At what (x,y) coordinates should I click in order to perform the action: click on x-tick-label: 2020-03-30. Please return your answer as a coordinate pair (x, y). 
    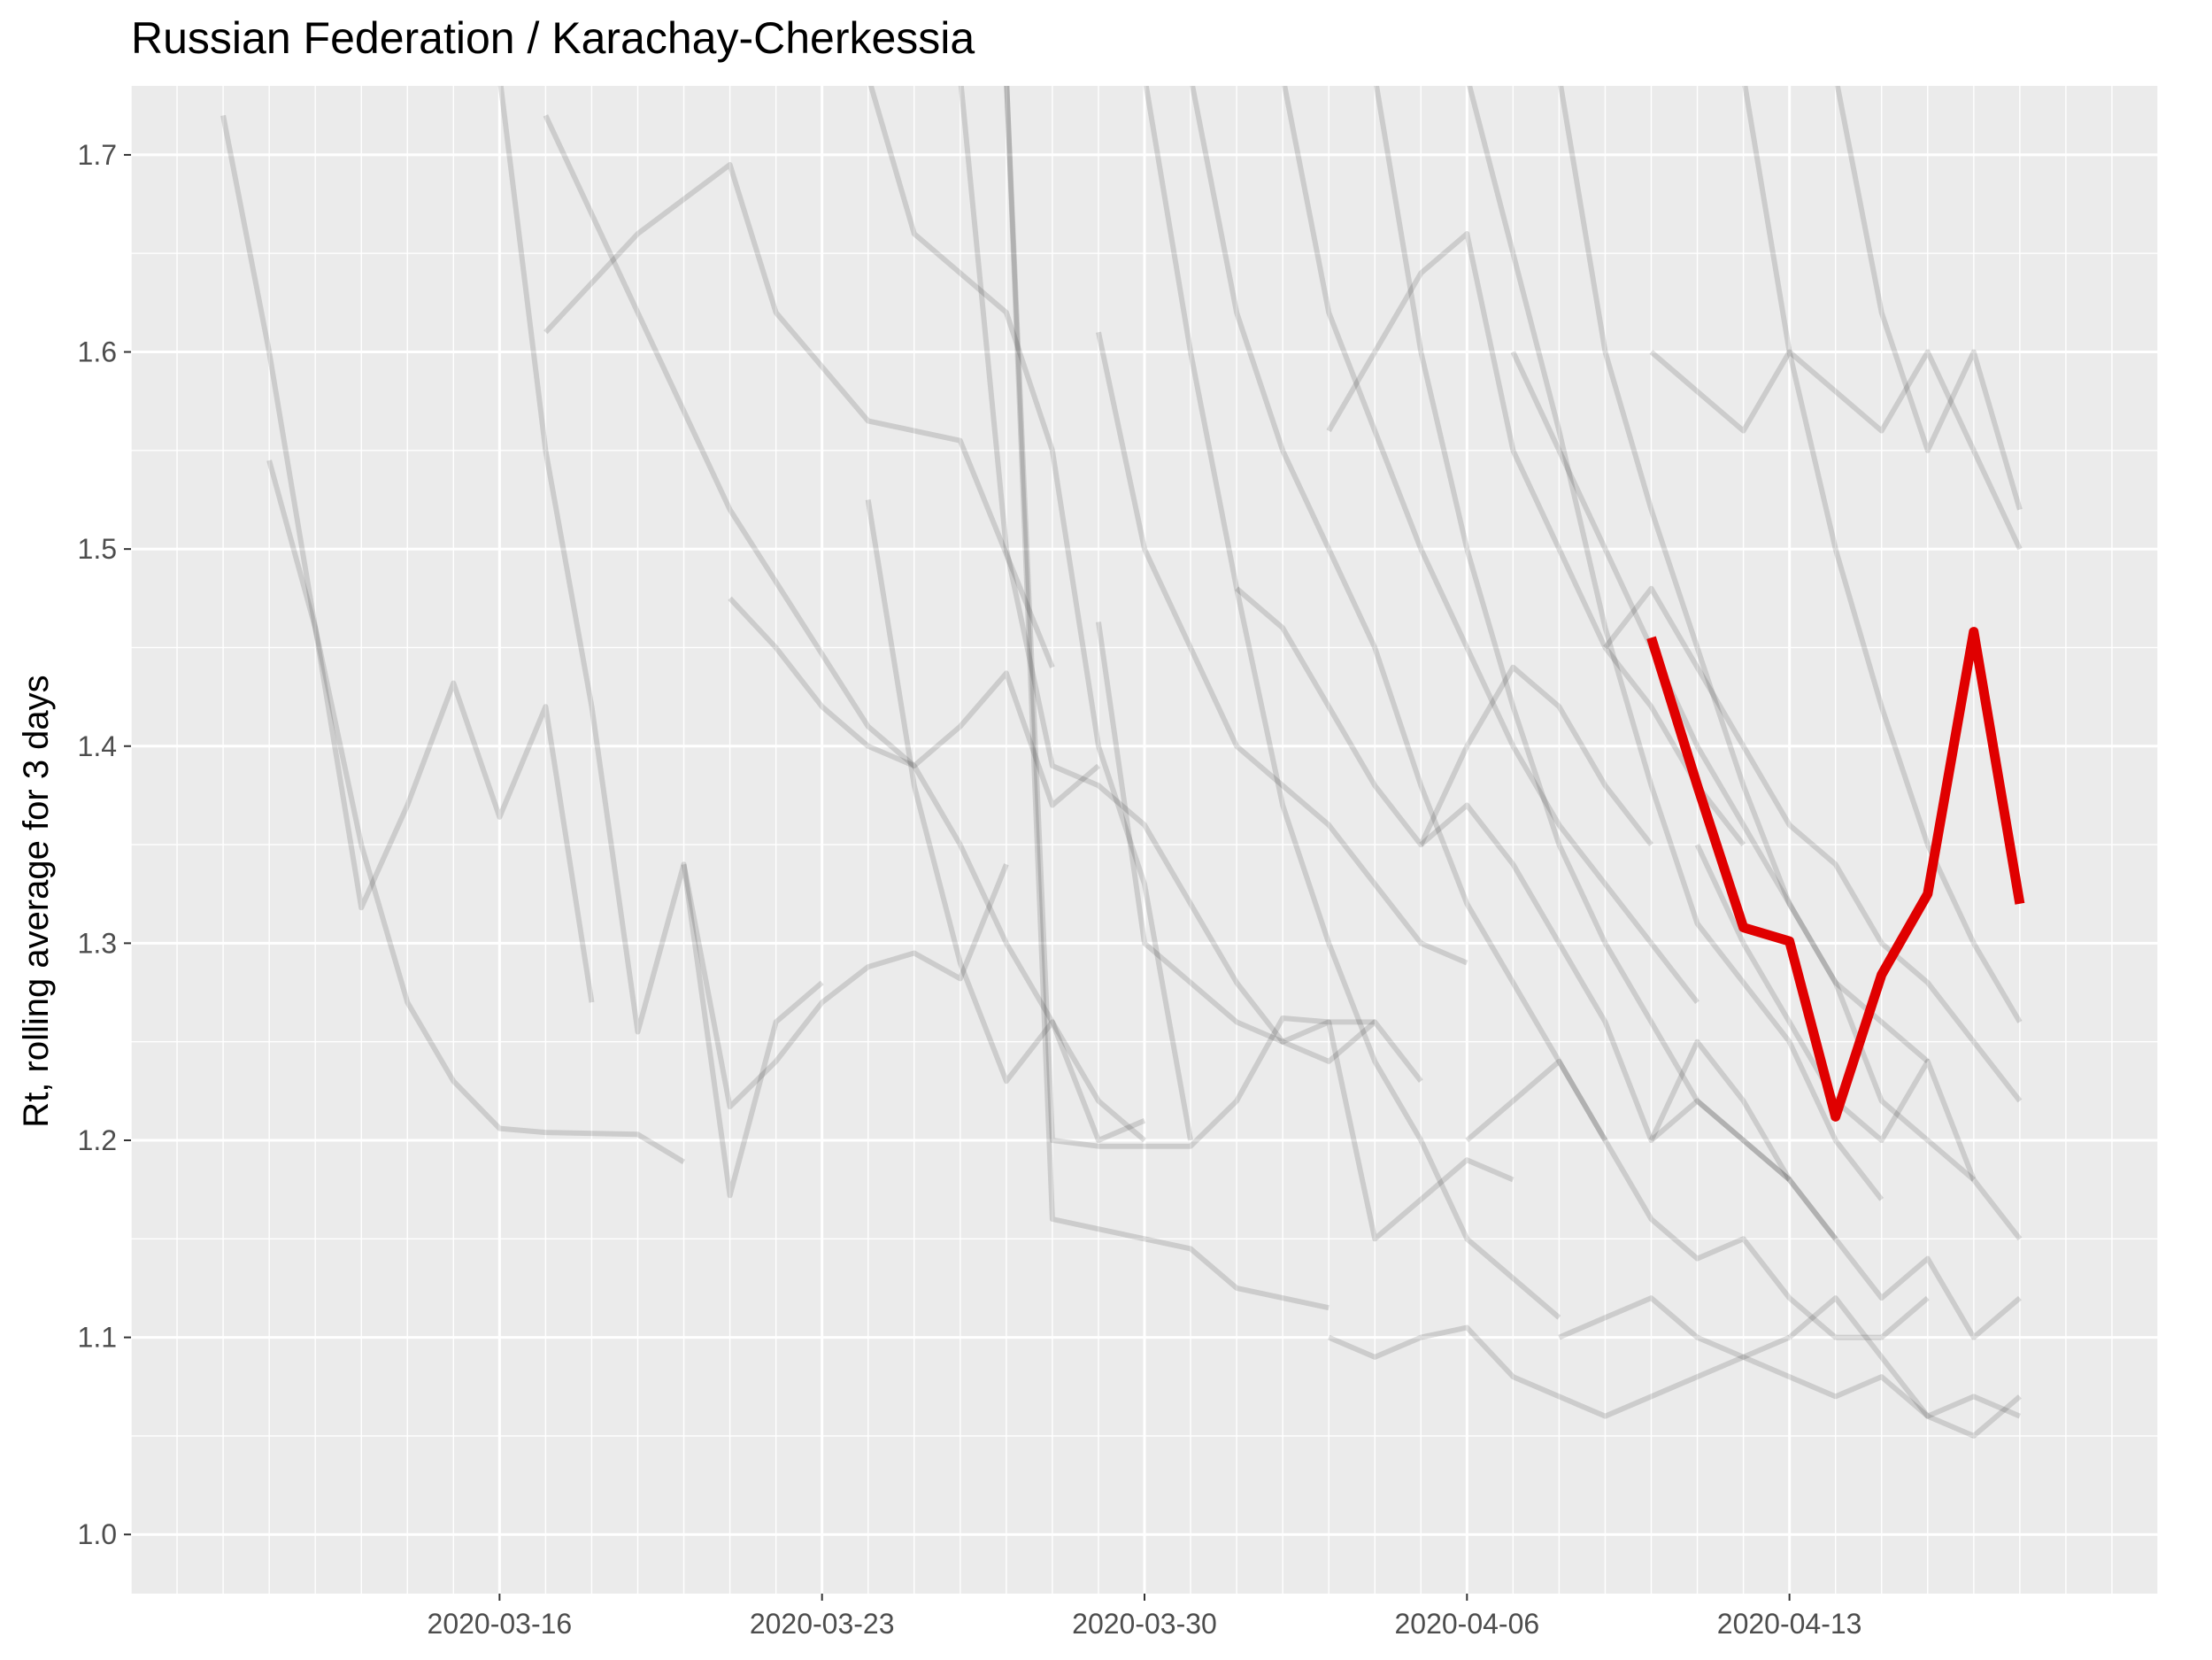
    Looking at the image, I should click on (1144, 1624).